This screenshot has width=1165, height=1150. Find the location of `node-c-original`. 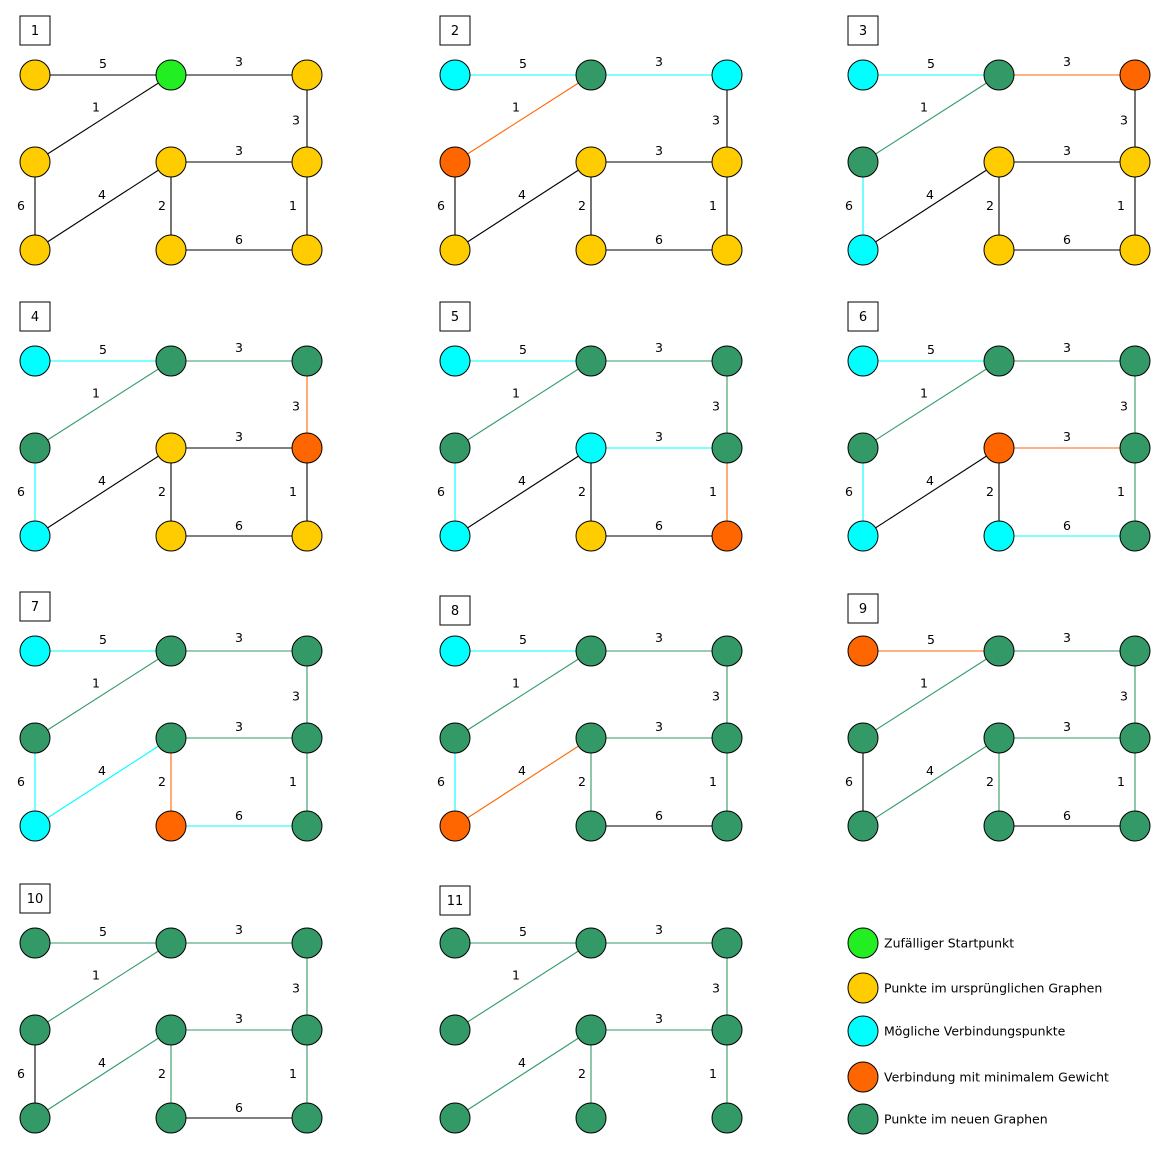

node-c-original is located at coordinates (307, 75).